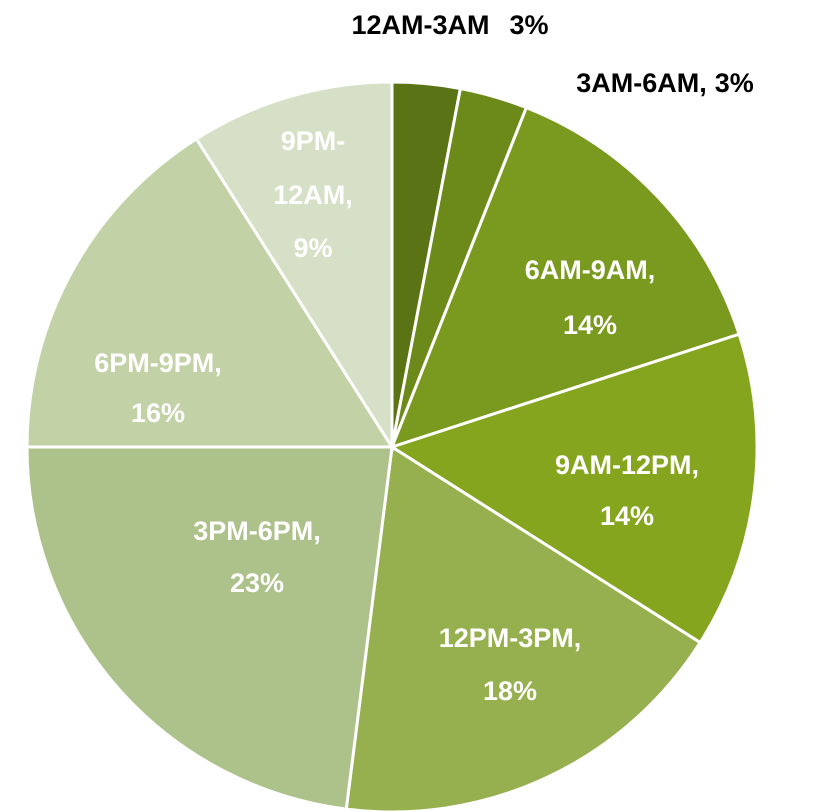  What do you see at coordinates (158, 363) in the screenshot?
I see `category-label: 6PM-9PM,` at bounding box center [158, 363].